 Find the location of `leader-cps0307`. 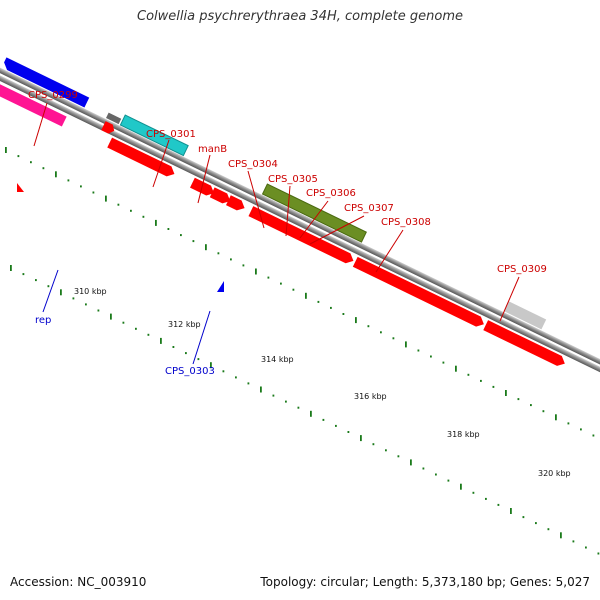

leader-cps0307 is located at coordinates (337, 230).